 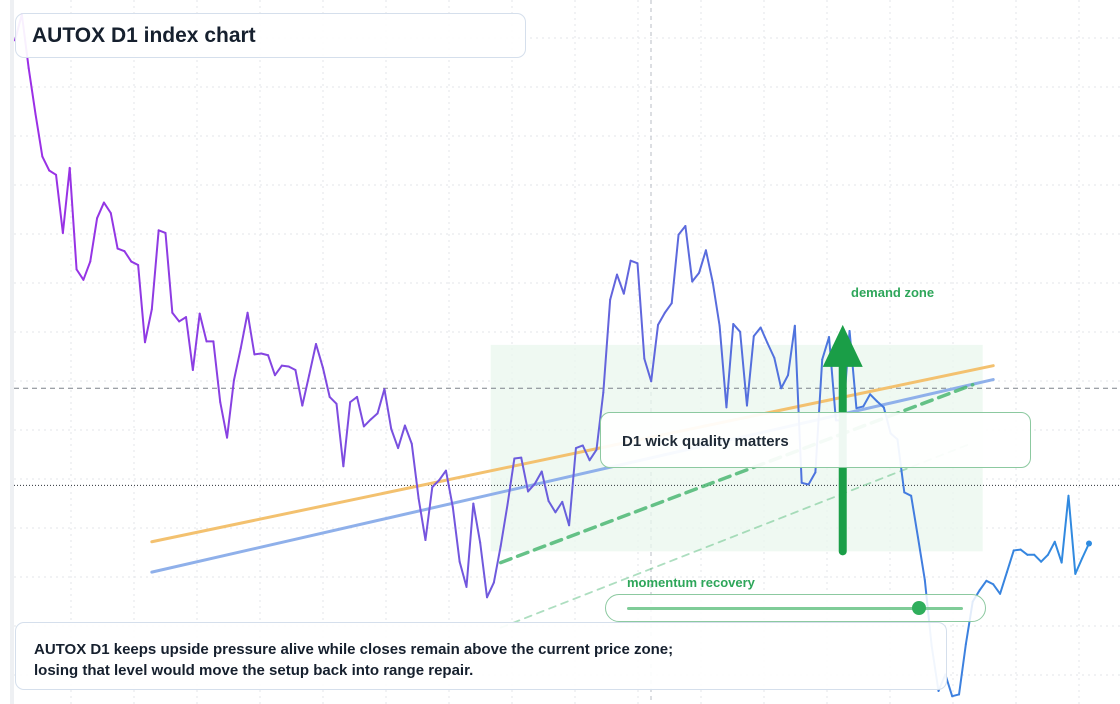 I want to click on demand-zone-label: demand zone, so click(x=893, y=292).